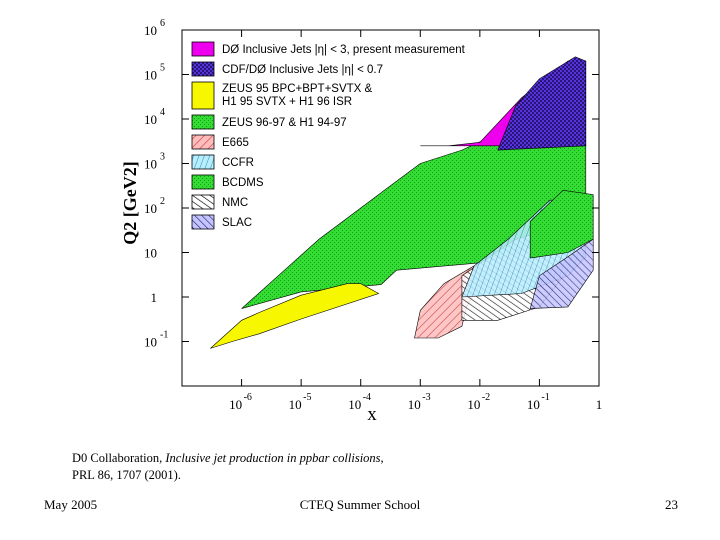 This screenshot has width=720, height=540. Describe the element at coordinates (382, 458) in the screenshot. I see `citation-comma: ,` at that location.